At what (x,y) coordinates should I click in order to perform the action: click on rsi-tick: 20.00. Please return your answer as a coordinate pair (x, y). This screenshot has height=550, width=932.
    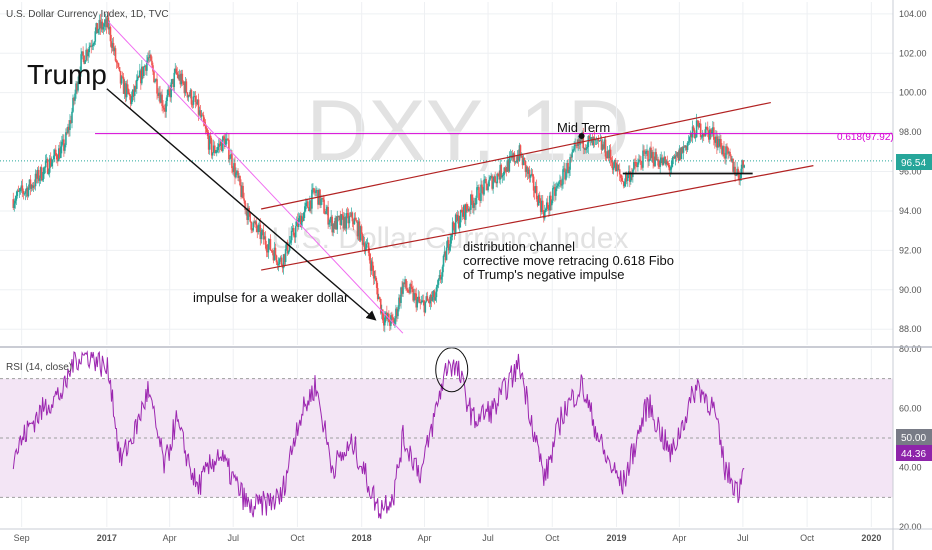
    Looking at the image, I should click on (910, 527).